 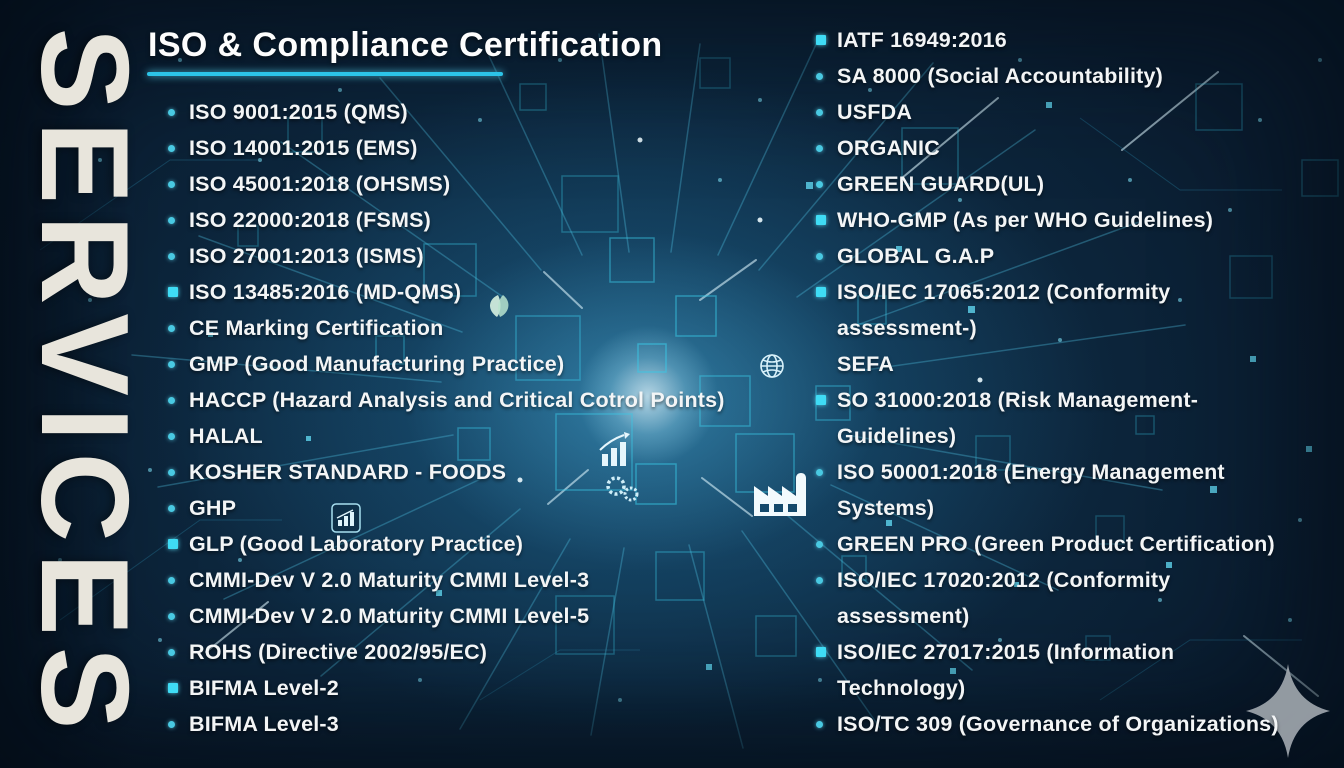 What do you see at coordinates (780, 494) in the screenshot?
I see `factory-icon` at bounding box center [780, 494].